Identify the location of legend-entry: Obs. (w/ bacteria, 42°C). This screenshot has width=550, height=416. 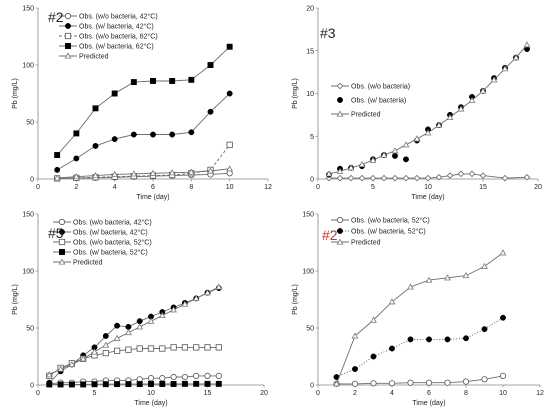
(106, 27).